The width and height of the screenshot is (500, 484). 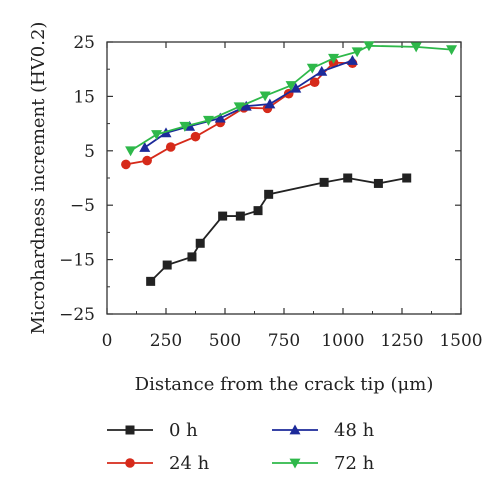 What do you see at coordinates (158, 463) in the screenshot?
I see `legend-item: 24 h` at bounding box center [158, 463].